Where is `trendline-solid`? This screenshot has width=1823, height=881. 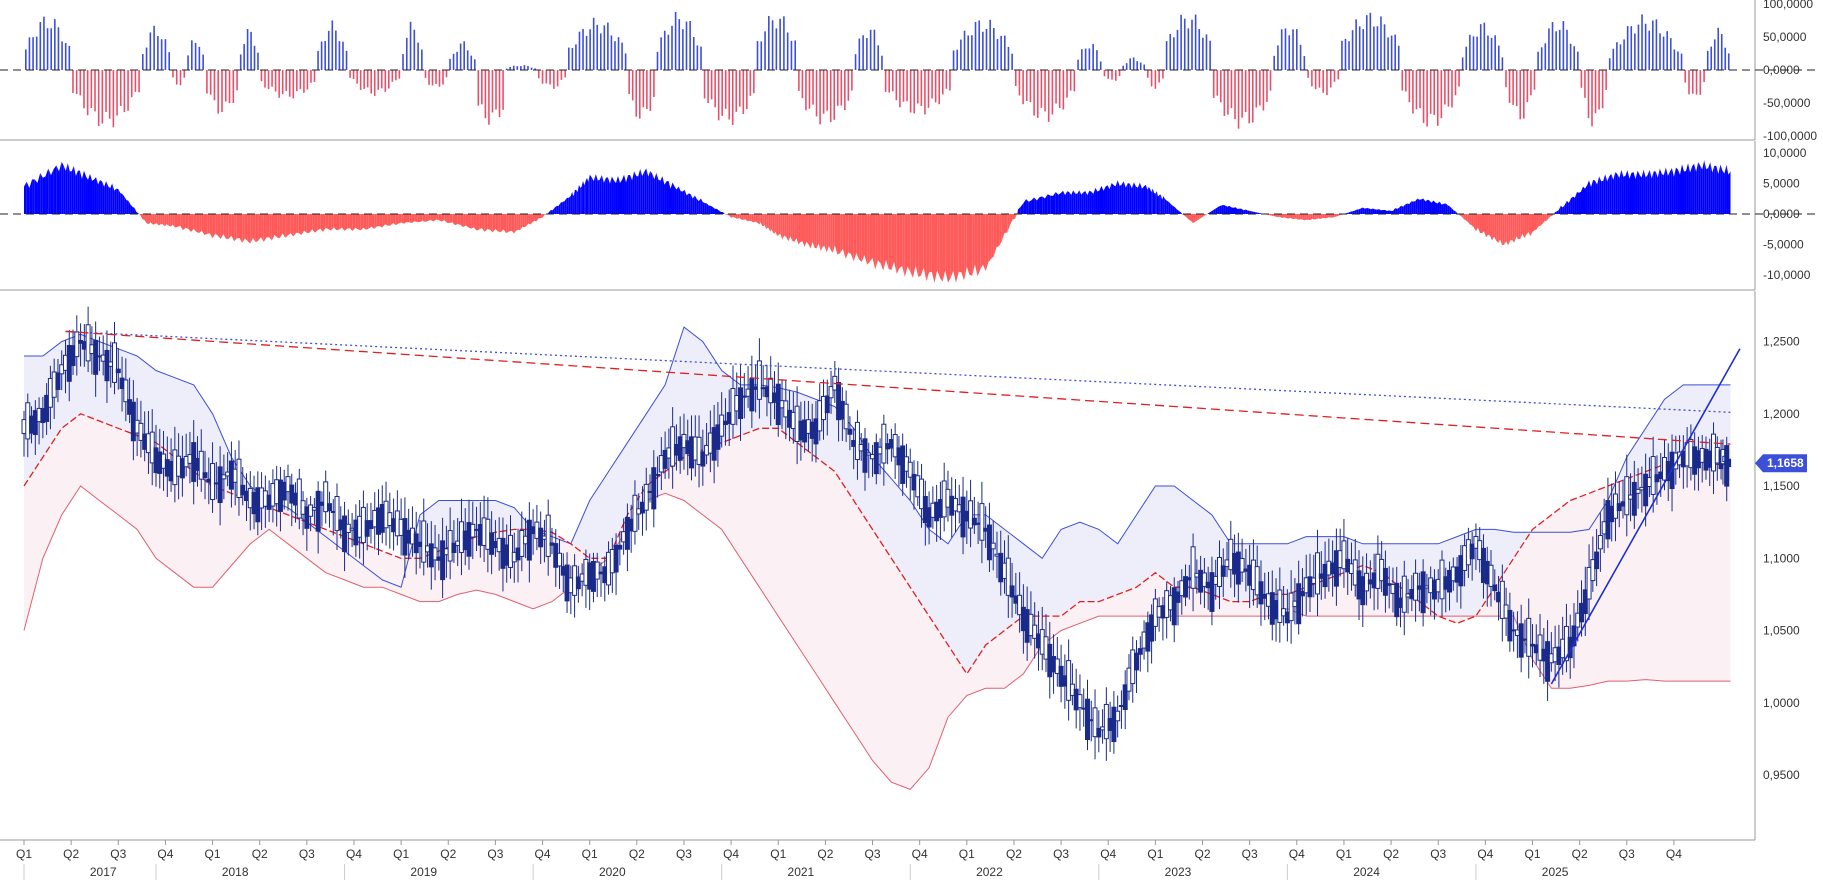
trendline-solid is located at coordinates (1645, 516).